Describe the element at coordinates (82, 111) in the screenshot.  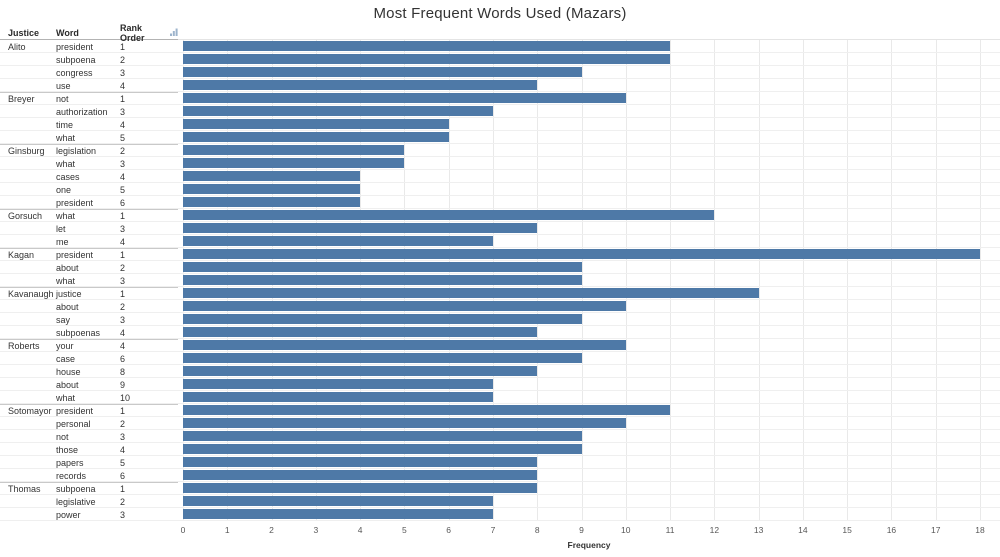
I see `word-label: authorization` at that location.